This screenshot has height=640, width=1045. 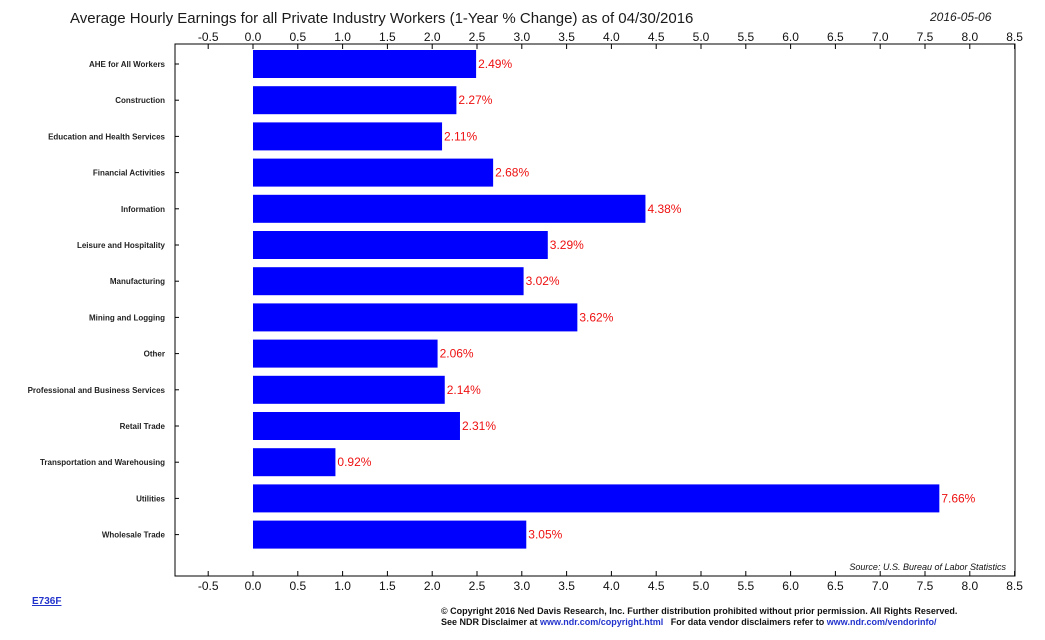 What do you see at coordinates (701, 586) in the screenshot?
I see `x-tick-label-bottom: 5.0` at bounding box center [701, 586].